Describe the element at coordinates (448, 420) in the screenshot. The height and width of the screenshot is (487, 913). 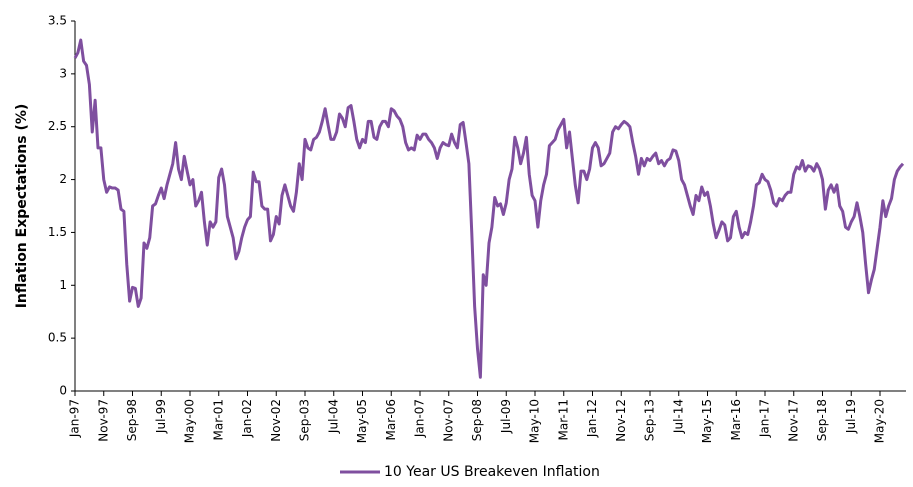
I see `x-tick-label: Nov-07` at that location.